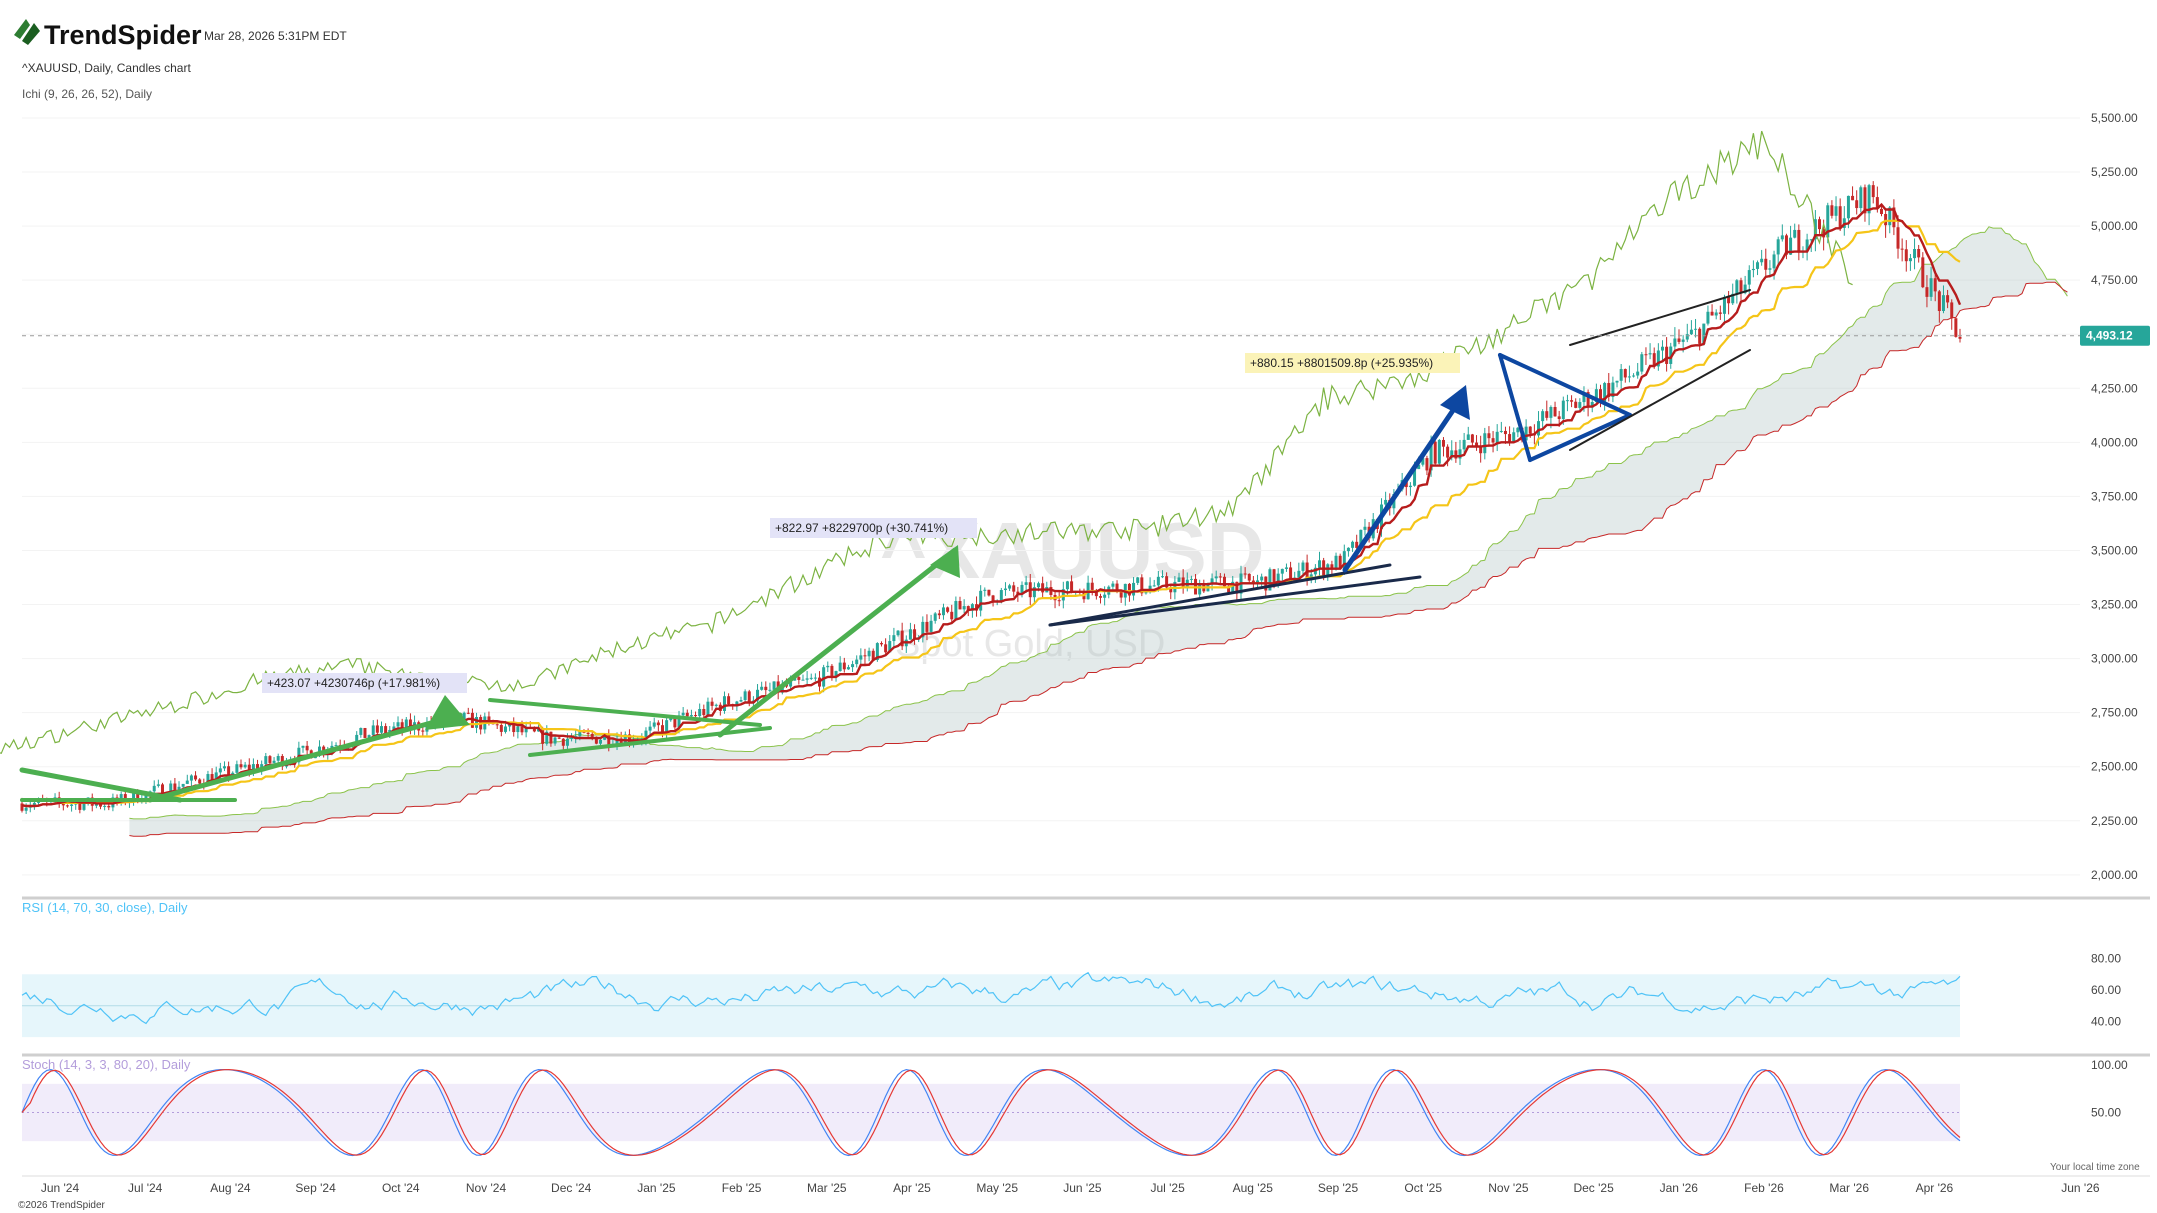 This screenshot has width=2157, height=1213. I want to click on arrow-head, so click(447, 712).